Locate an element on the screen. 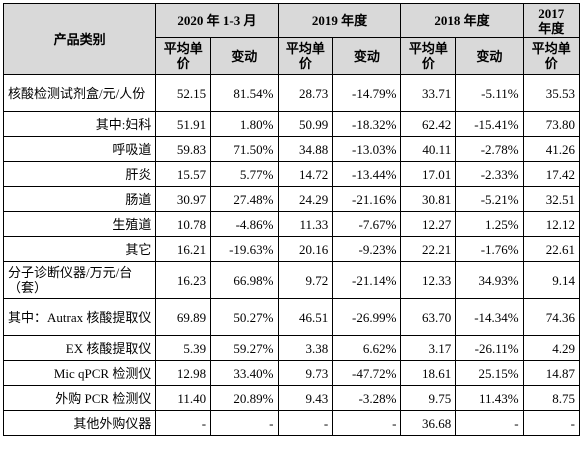  table-row: 生殖道 10.78 -4.86% 11.33 -7.67% 12.27 1.25% 12.12 is located at coordinates (291, 224).